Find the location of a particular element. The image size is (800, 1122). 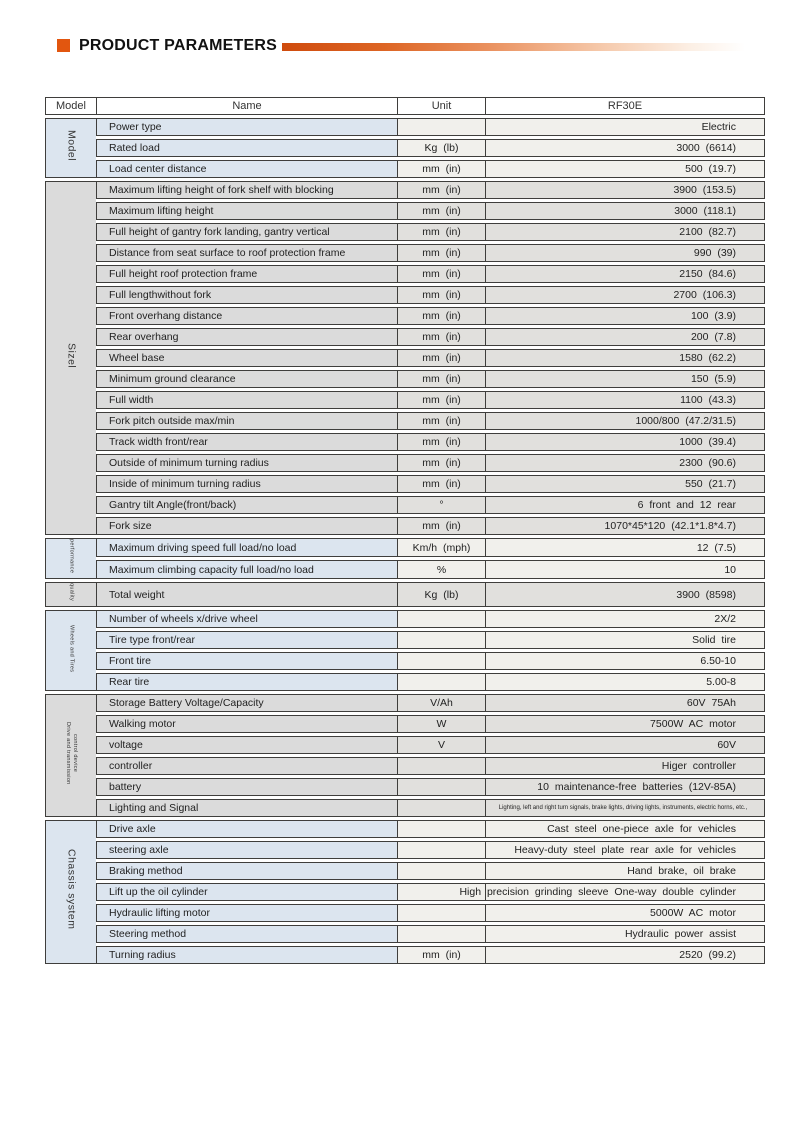

header-name-cell: Name is located at coordinates (246, 106).